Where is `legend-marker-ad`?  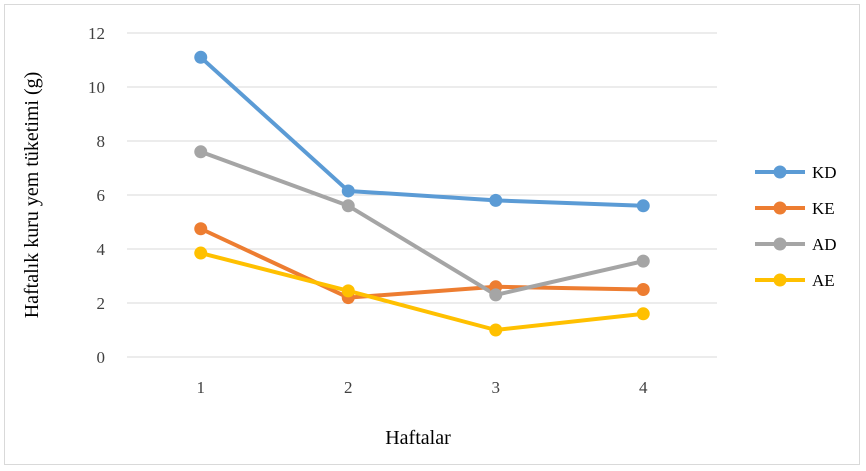 legend-marker-ad is located at coordinates (780, 244).